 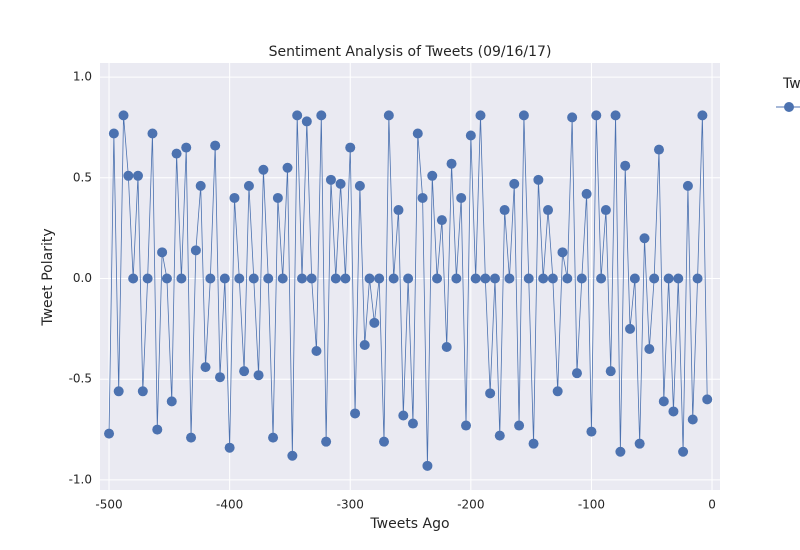 I want to click on y-tick-label: -1.0, so click(x=80, y=479).